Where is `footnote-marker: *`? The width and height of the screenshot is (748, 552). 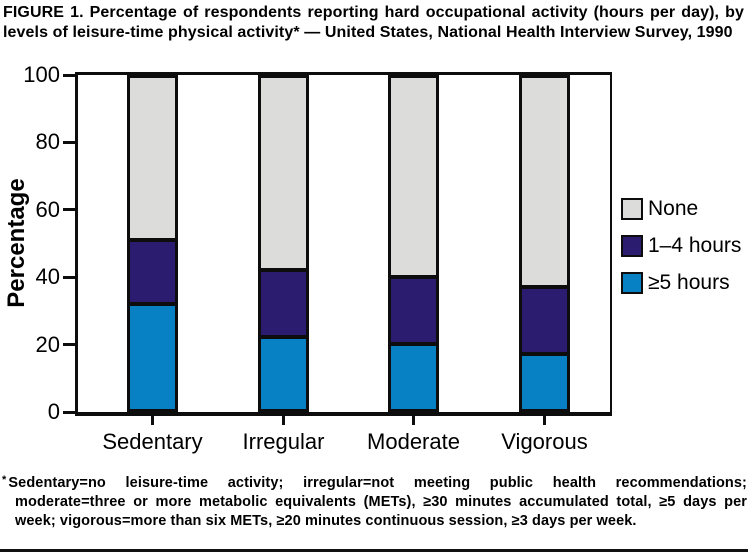 footnote-marker: * is located at coordinates (4, 480).